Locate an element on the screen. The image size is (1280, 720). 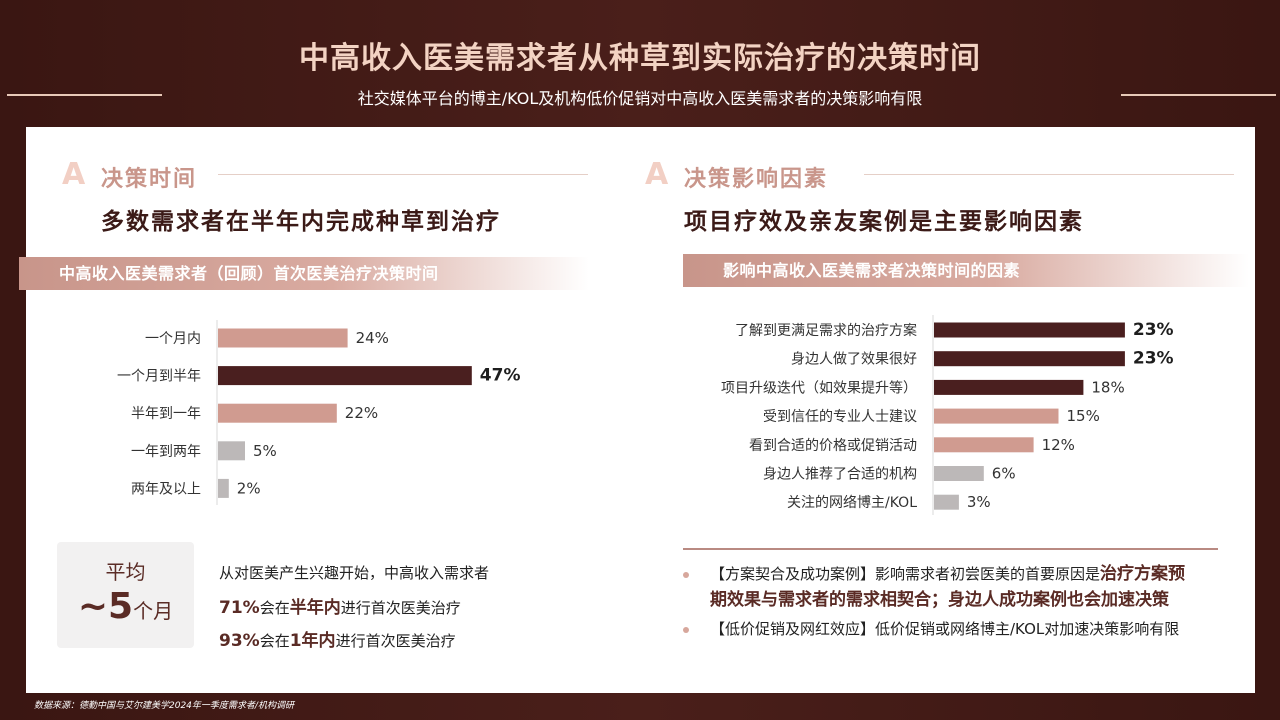
note-text: 【方案契合及成功案例】影响需求者初尝医美的首要原因是 is located at coordinates (905, 574).